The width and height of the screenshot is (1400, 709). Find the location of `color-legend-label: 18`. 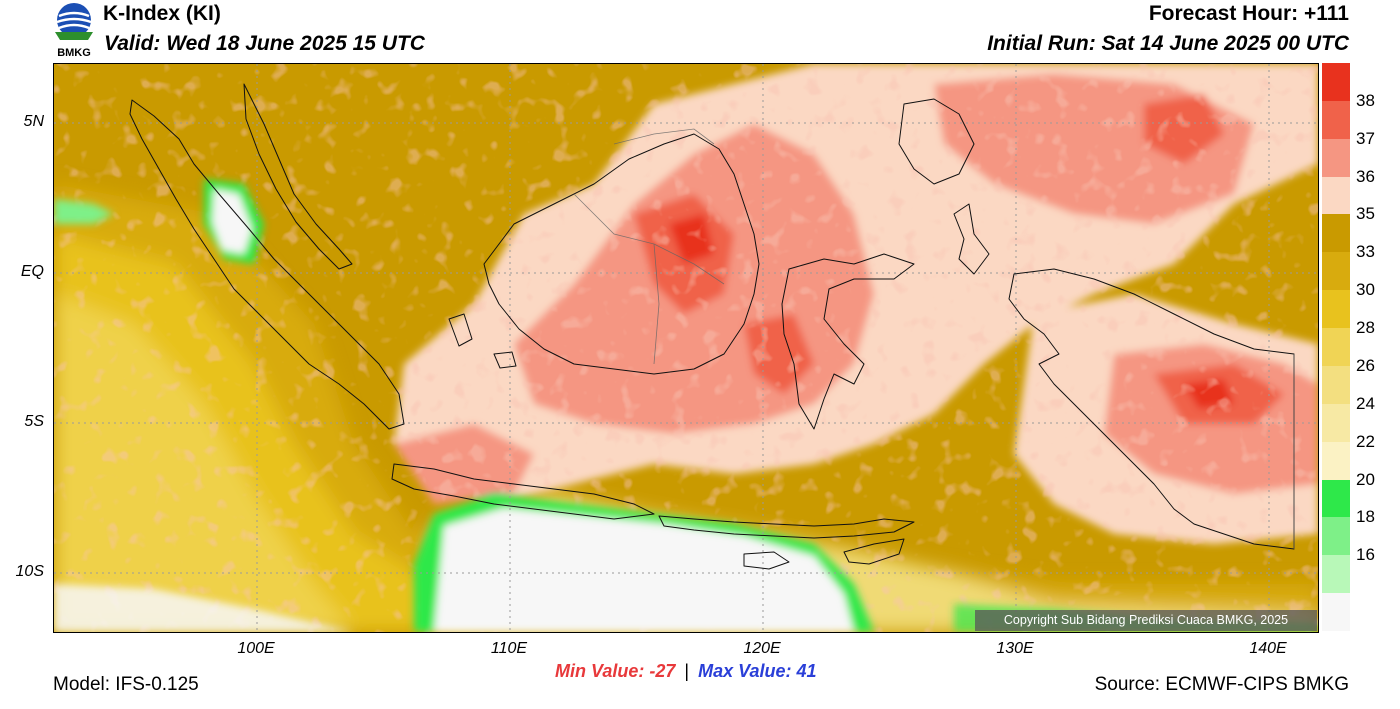

color-legend-label: 18 is located at coordinates (1365, 517).